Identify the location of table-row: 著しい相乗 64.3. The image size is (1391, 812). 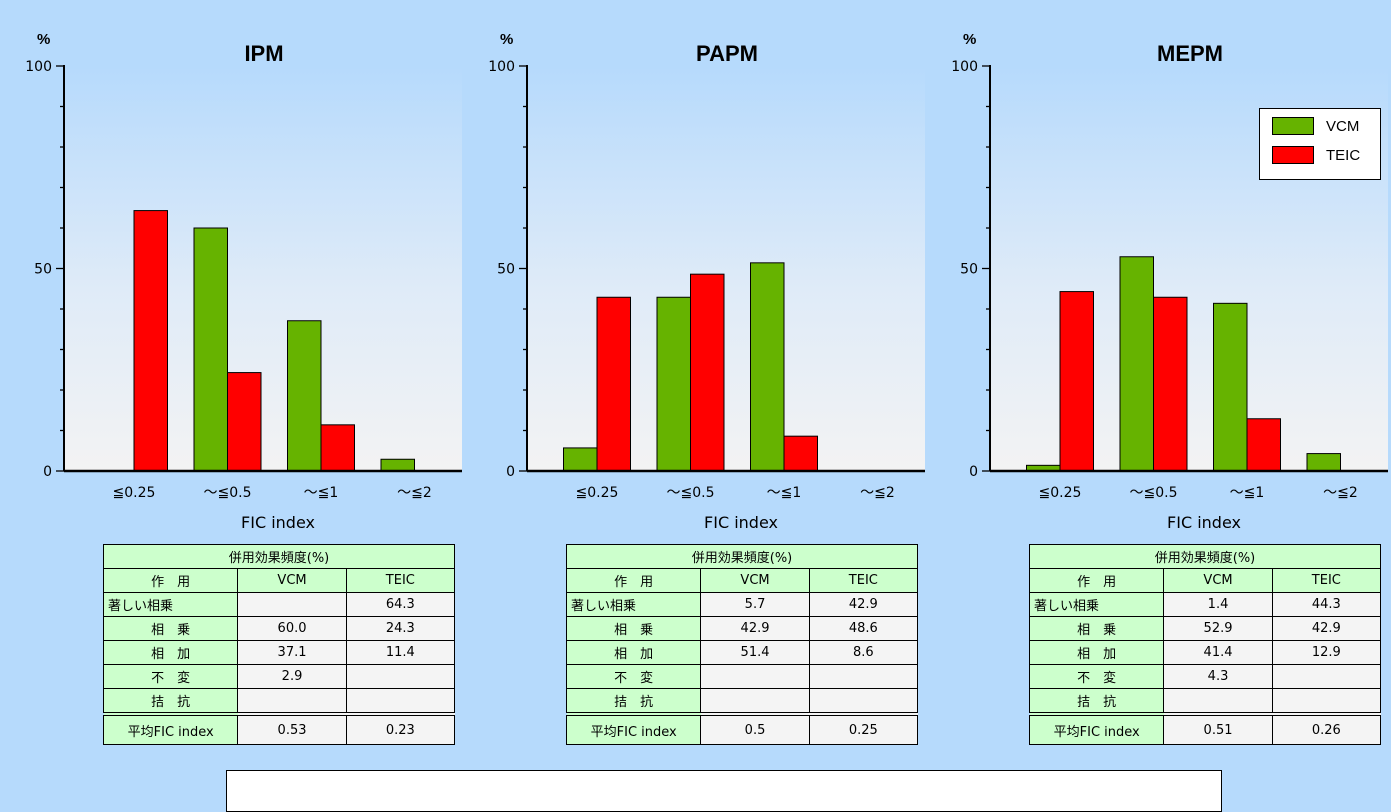
(279, 604).